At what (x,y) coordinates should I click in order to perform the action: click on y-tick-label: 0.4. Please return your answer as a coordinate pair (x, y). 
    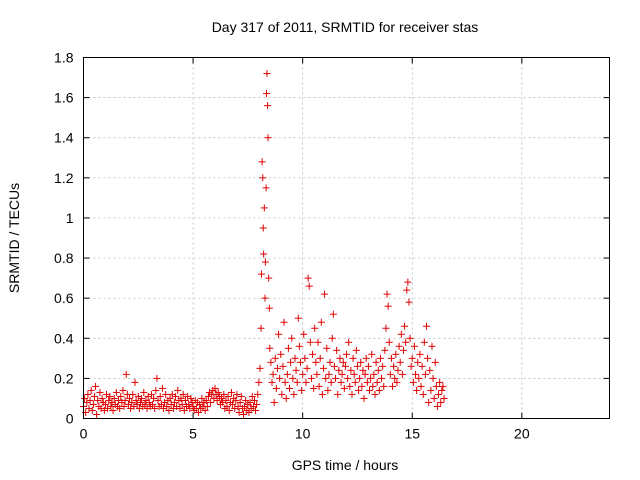
    Looking at the image, I should click on (64, 338).